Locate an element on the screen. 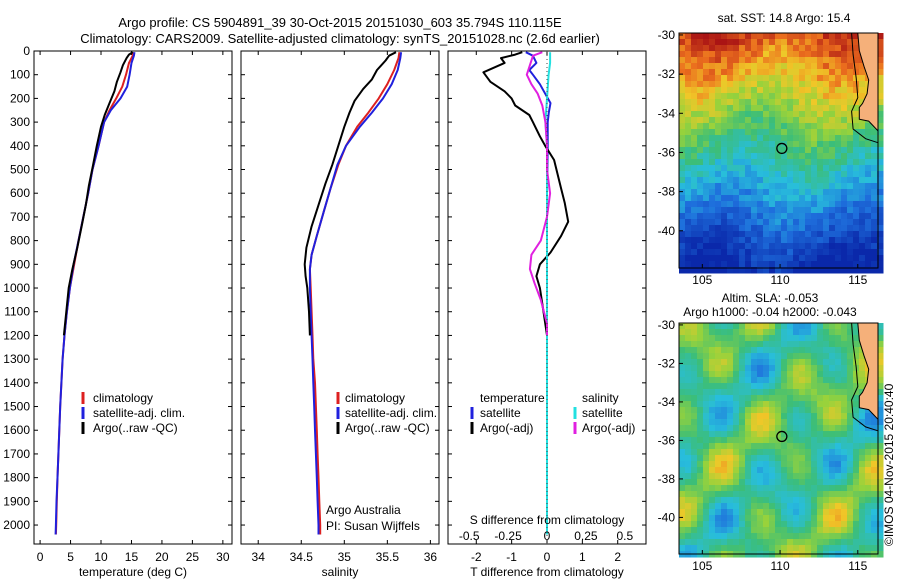  legend-label: Argo(..raw -QC) is located at coordinates (135, 428).